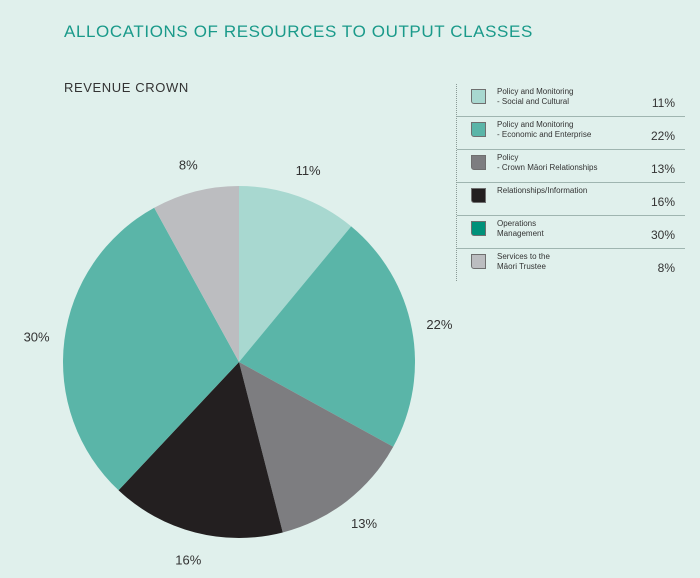 This screenshot has width=700, height=578. I want to click on legend-item: Relationships/Information 16%, so click(571, 199).